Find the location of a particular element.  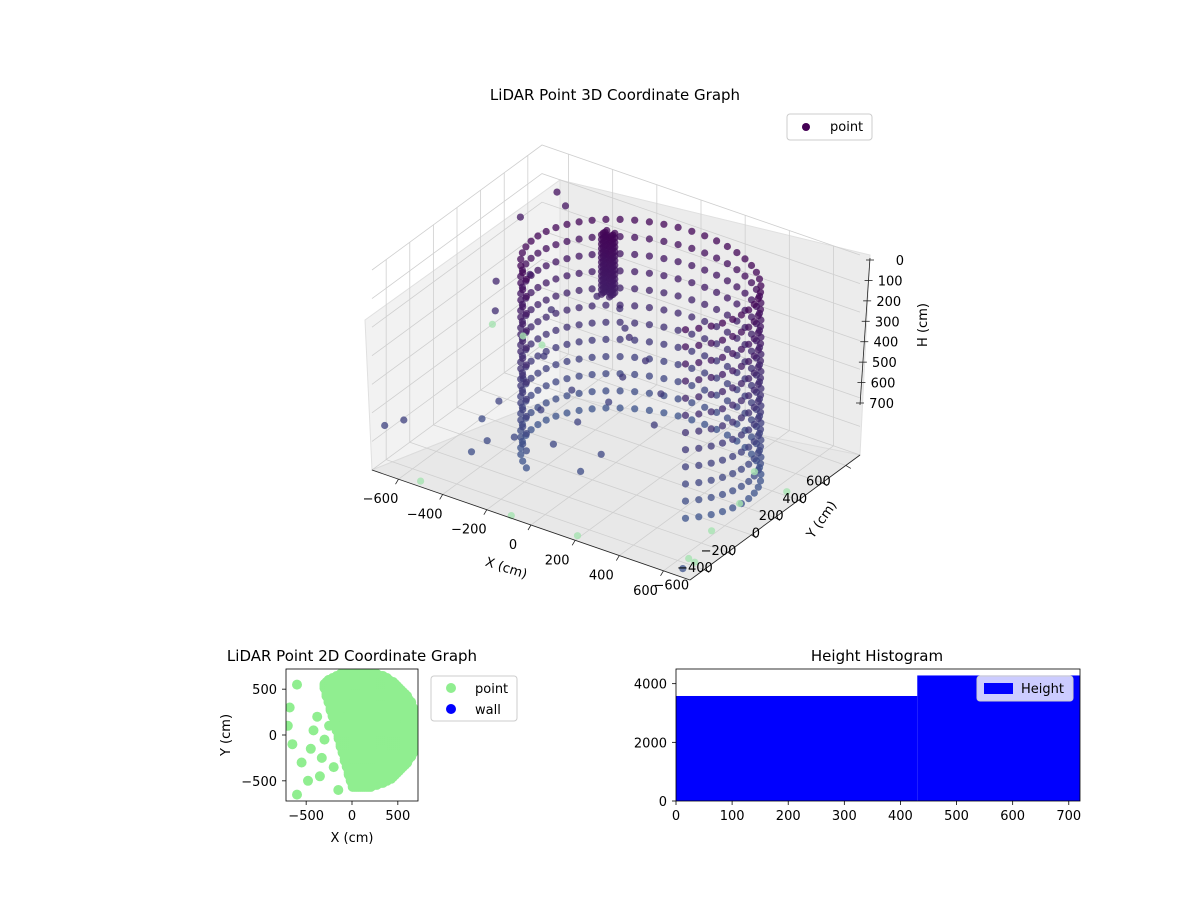

legend-3d-label: point is located at coordinates (846, 127).